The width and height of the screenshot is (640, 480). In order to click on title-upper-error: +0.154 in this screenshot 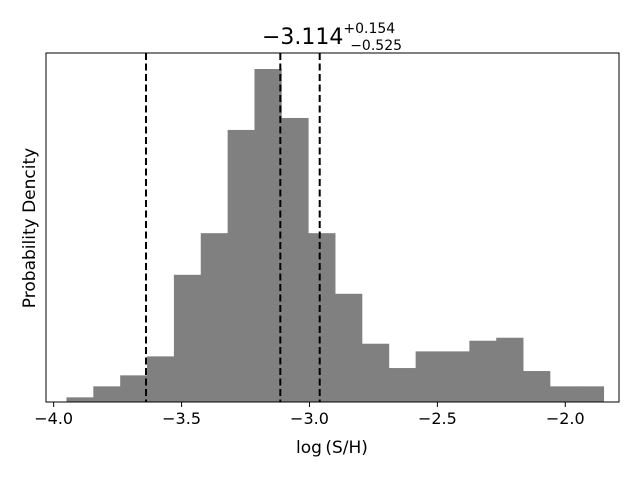, I will do `click(369, 29)`.